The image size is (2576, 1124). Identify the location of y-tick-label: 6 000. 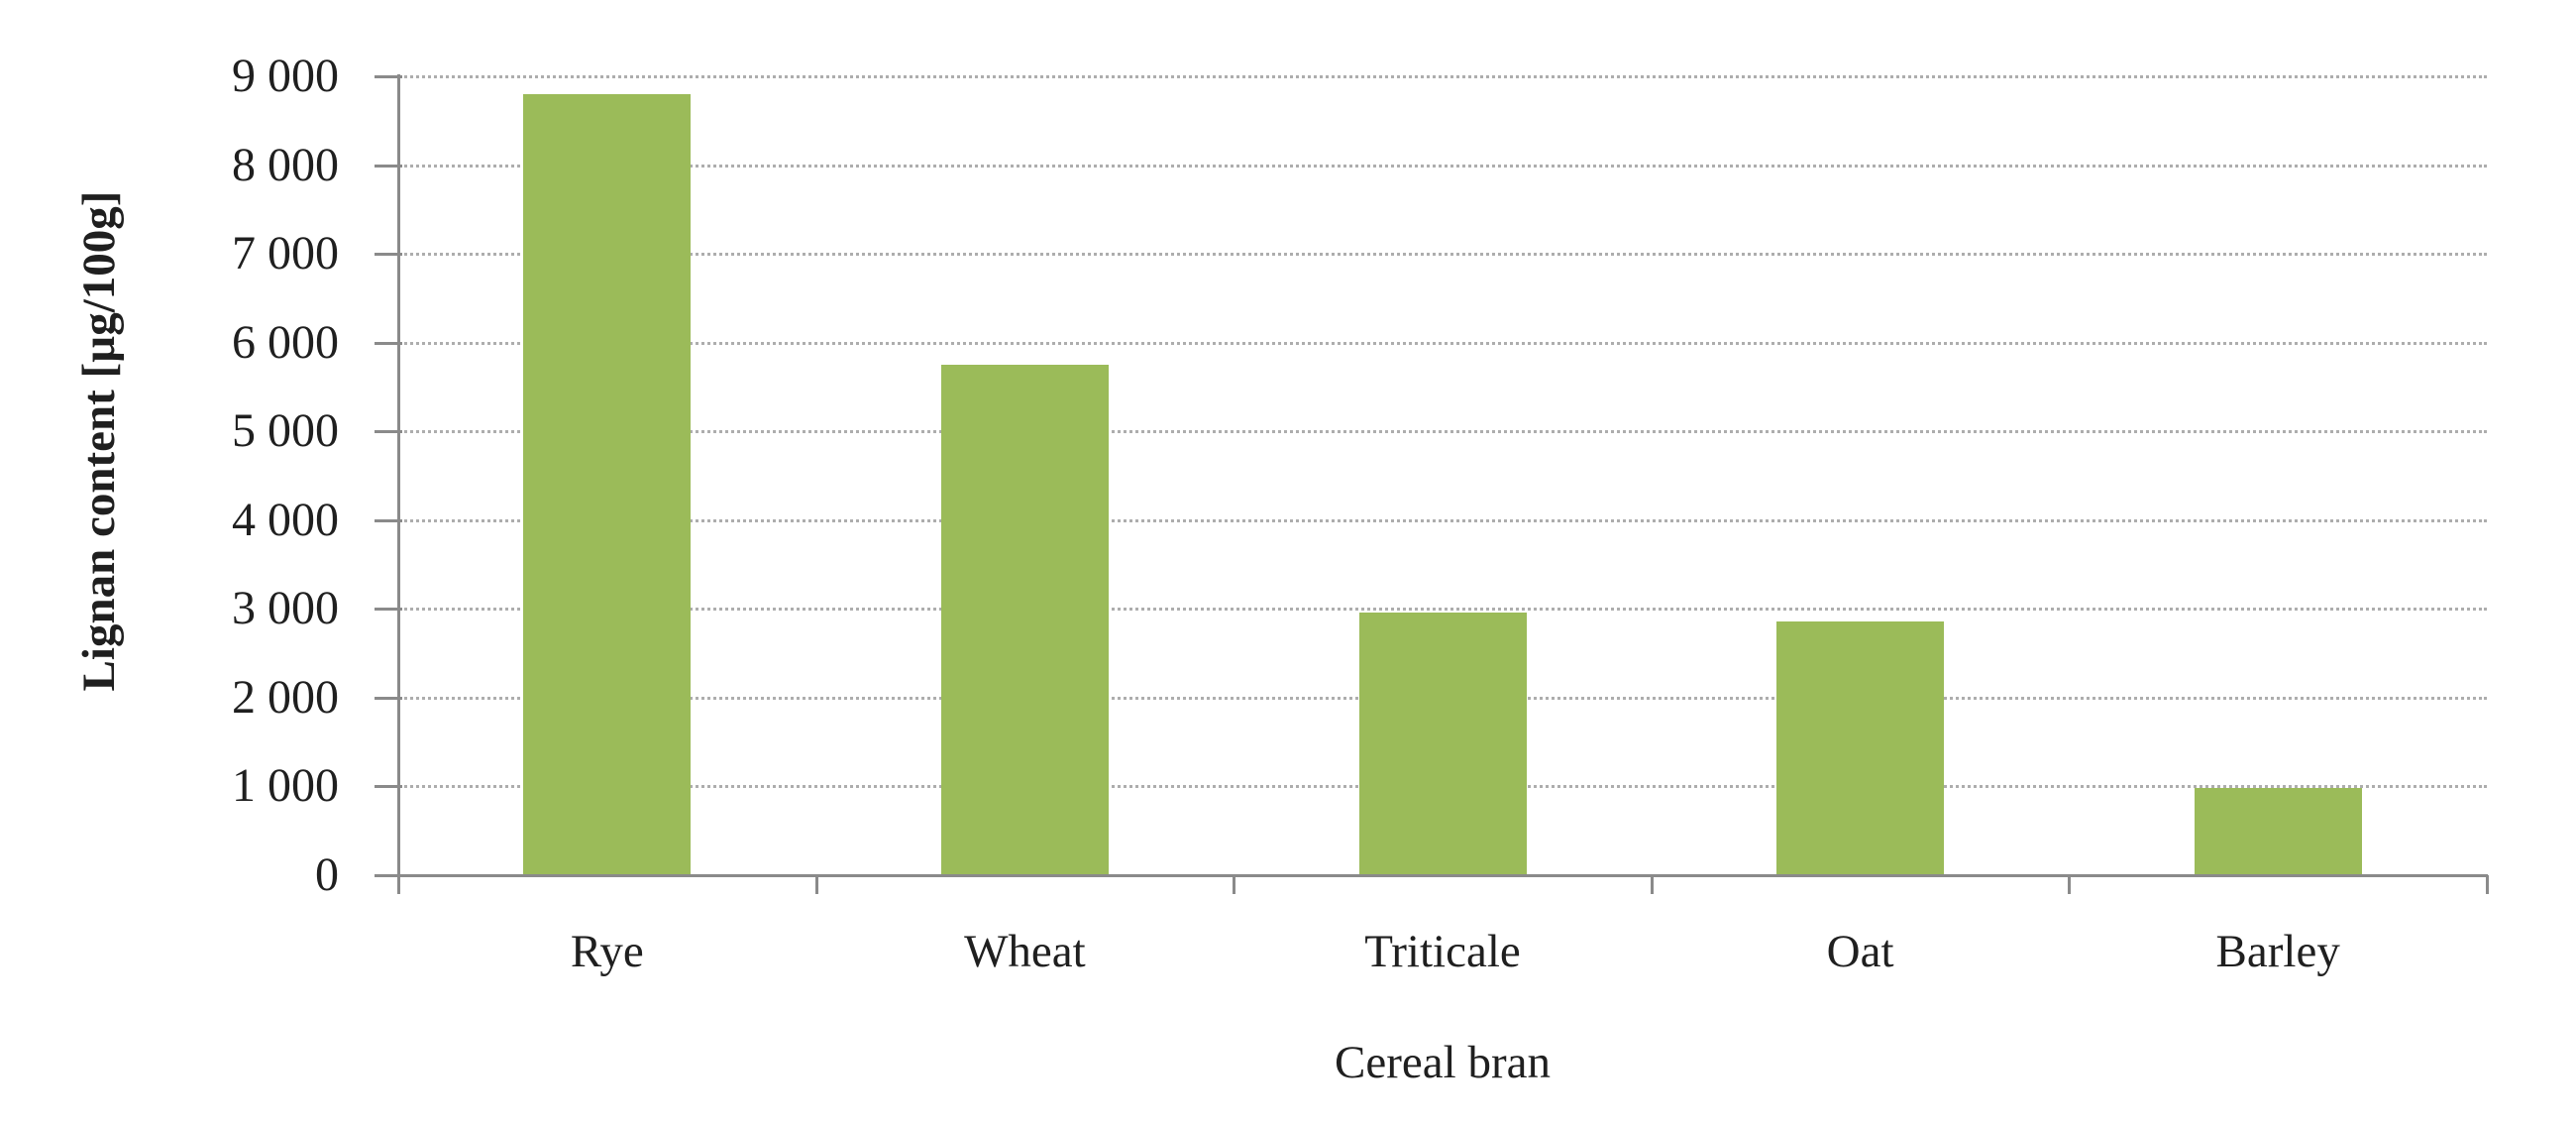
(285, 342).